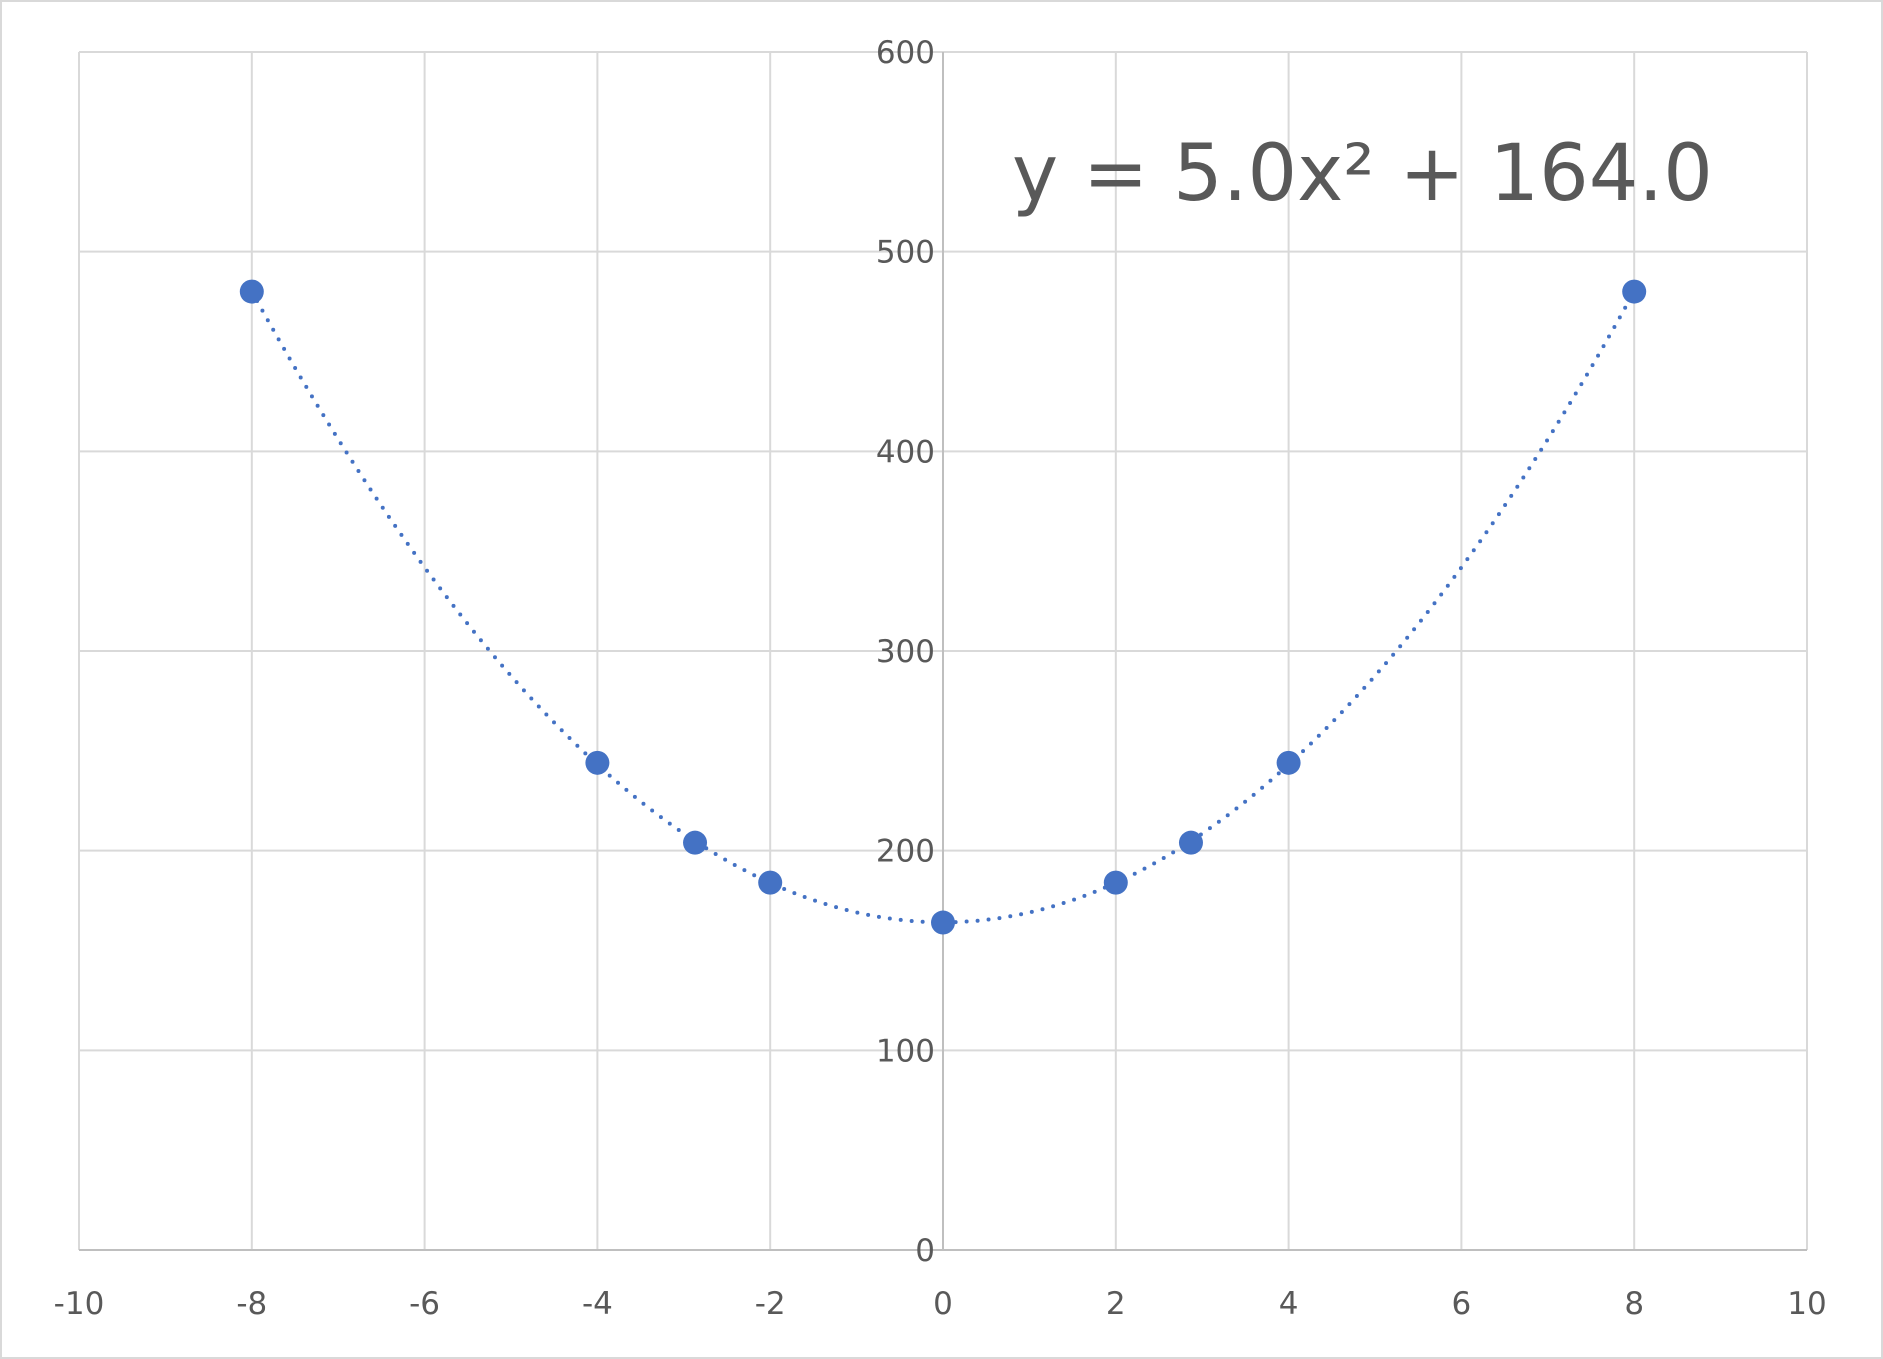 The height and width of the screenshot is (1359, 1883). Describe the element at coordinates (943, 1304) in the screenshot. I see `x-tick-label: 0` at that location.